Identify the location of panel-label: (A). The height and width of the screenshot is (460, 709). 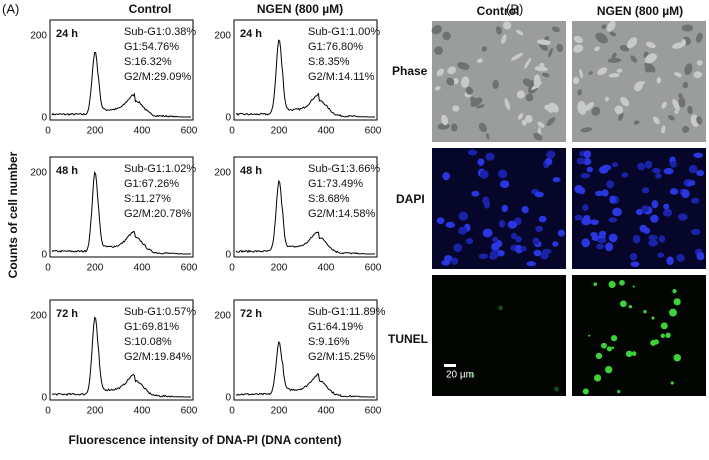
(10, 8).